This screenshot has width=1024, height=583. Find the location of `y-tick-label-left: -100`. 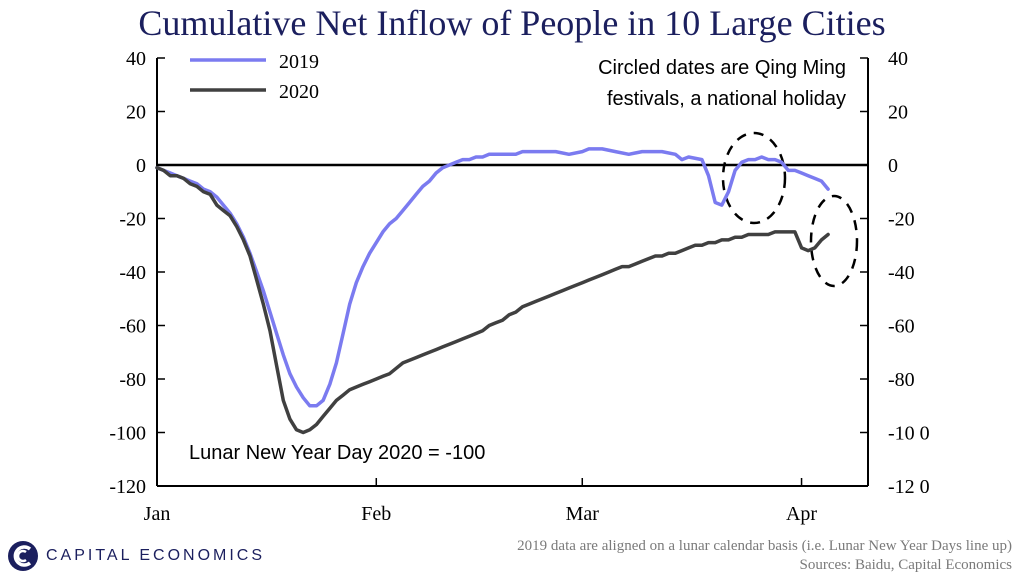

y-tick-label-left: -100 is located at coordinates (127, 434).